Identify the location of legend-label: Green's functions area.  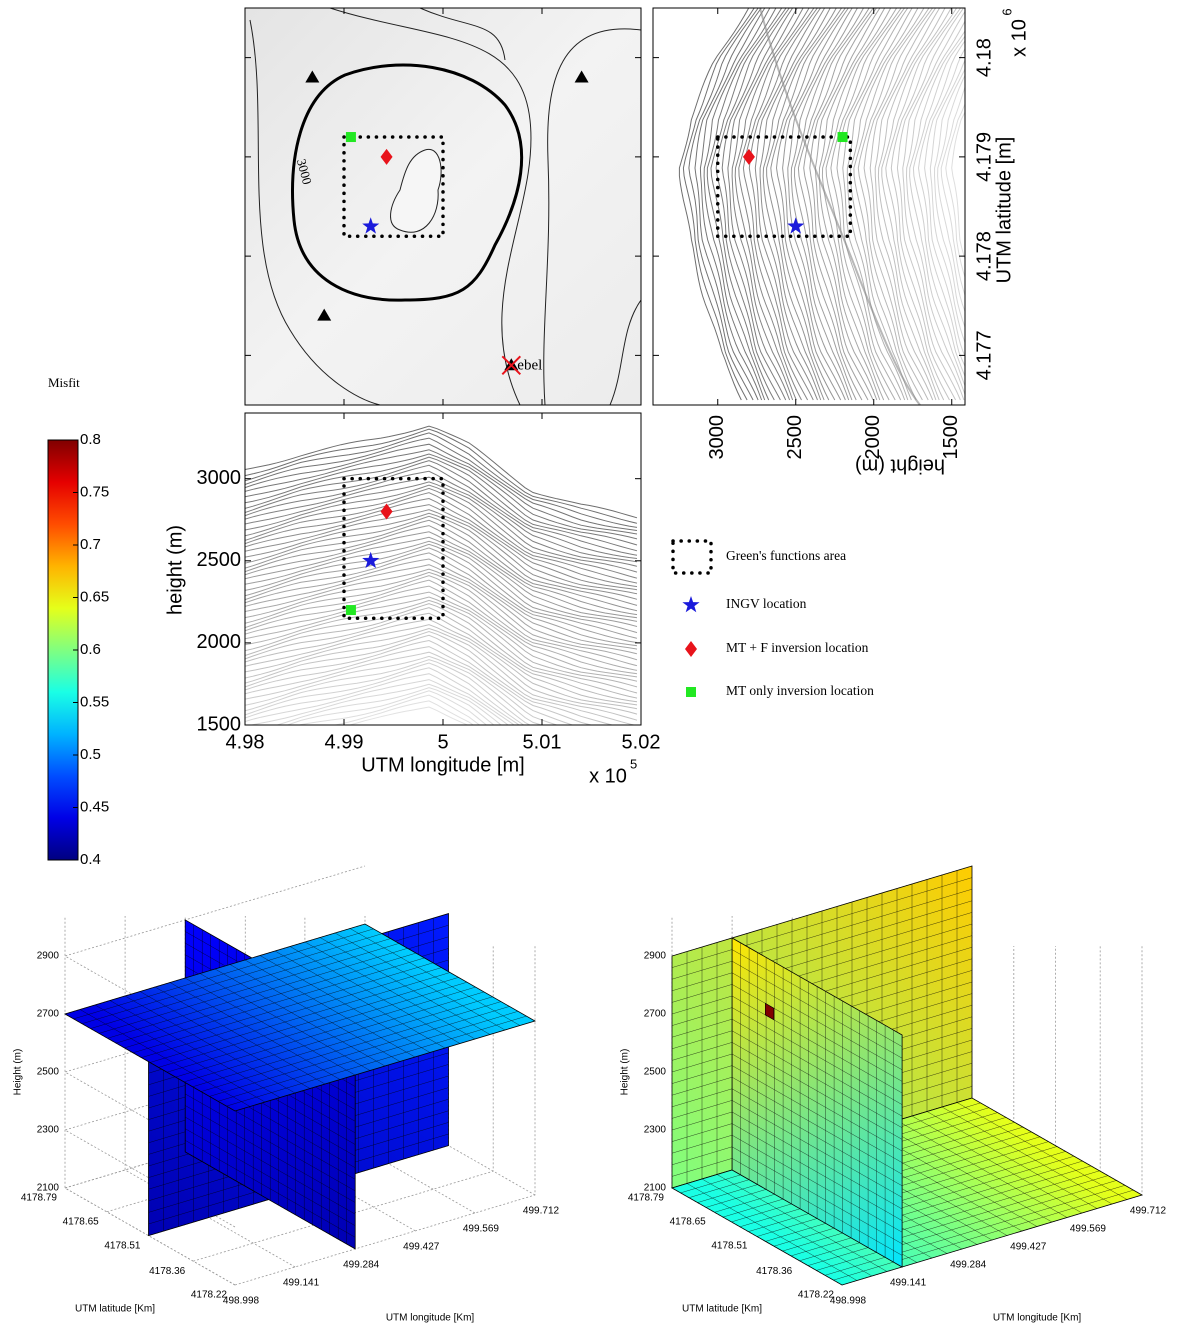
(786, 555).